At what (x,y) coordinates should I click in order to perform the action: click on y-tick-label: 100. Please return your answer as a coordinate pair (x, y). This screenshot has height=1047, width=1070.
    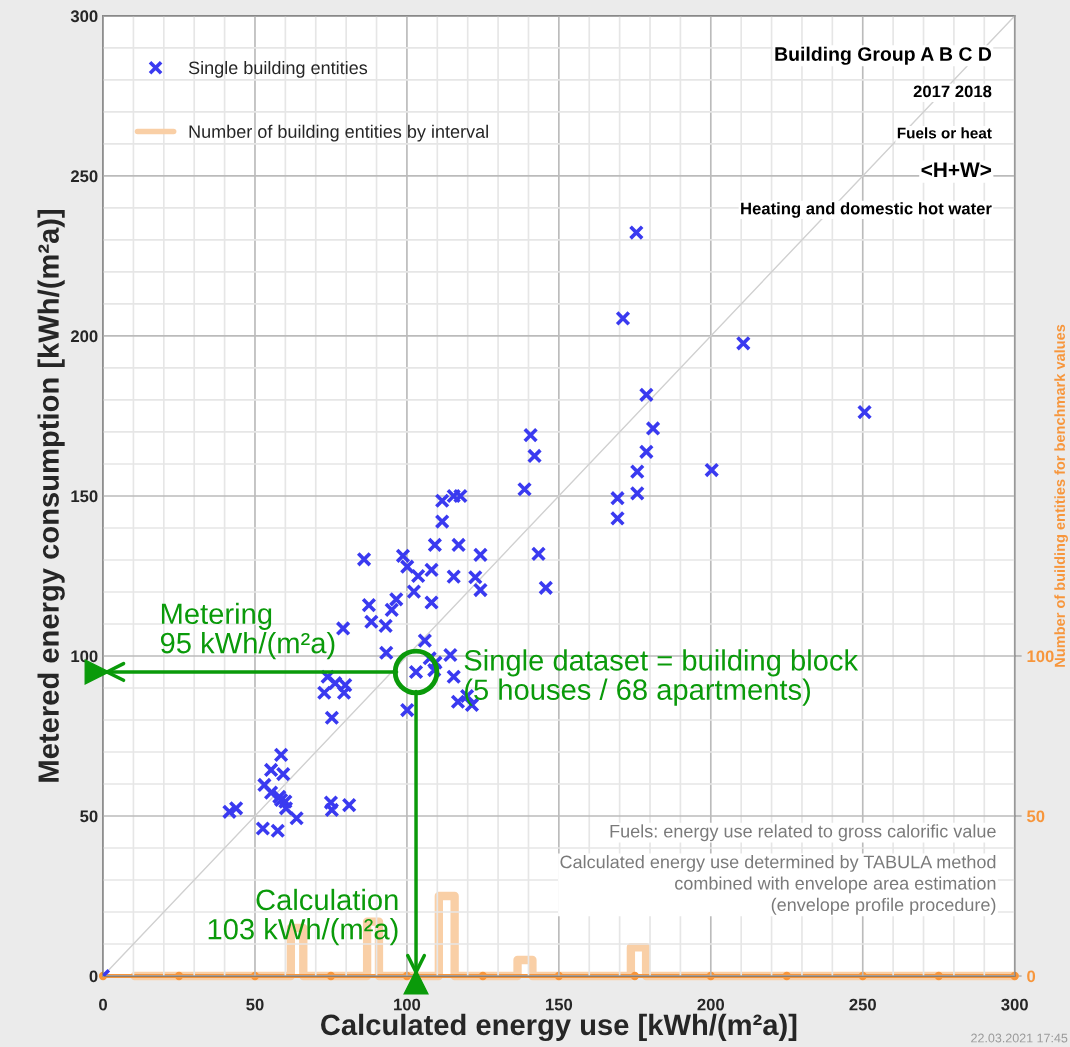
    Looking at the image, I should click on (84, 656).